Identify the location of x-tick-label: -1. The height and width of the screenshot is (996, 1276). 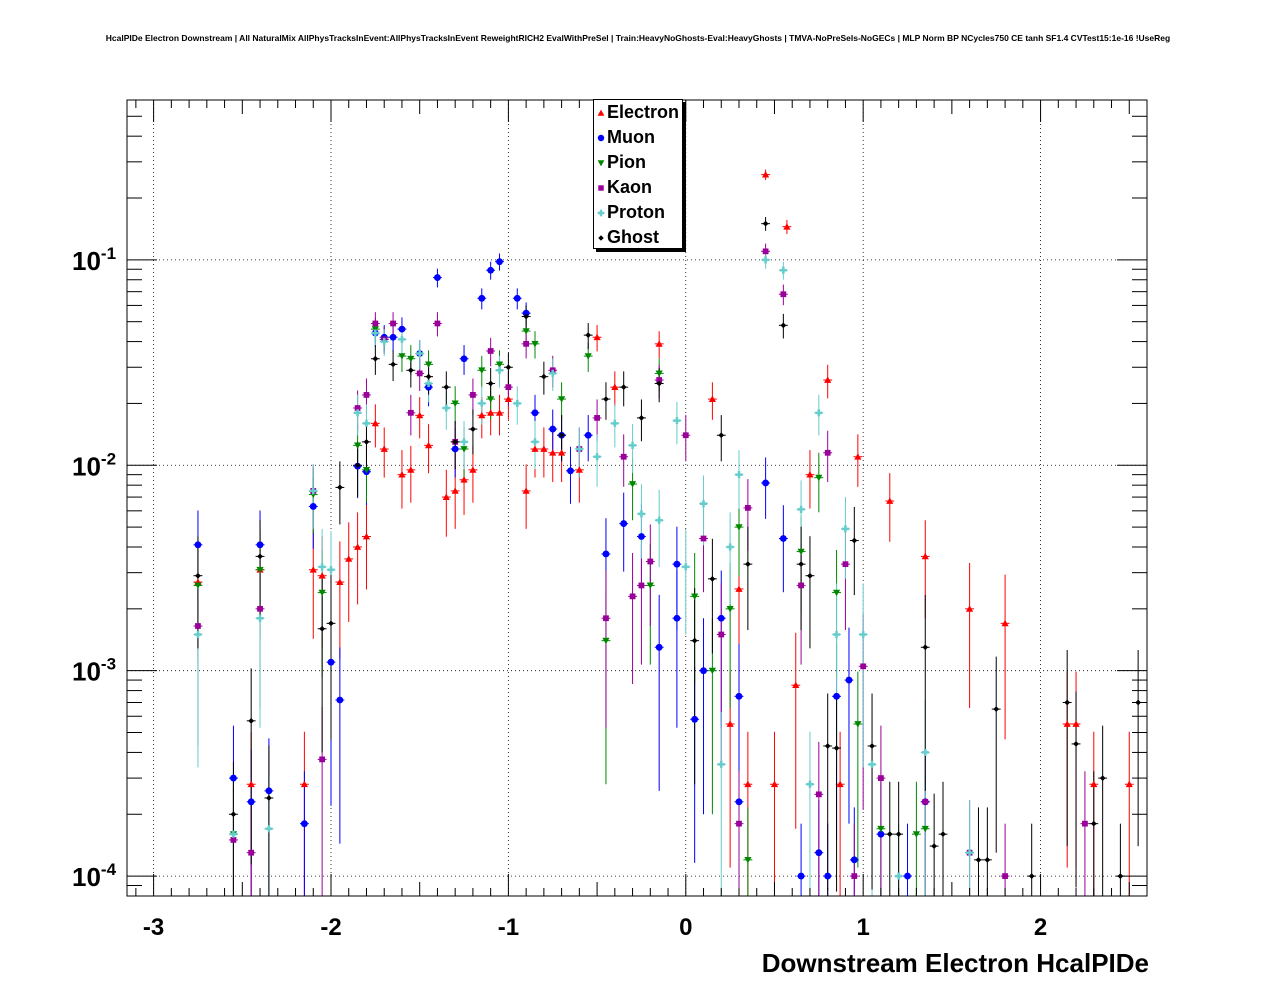
(508, 927).